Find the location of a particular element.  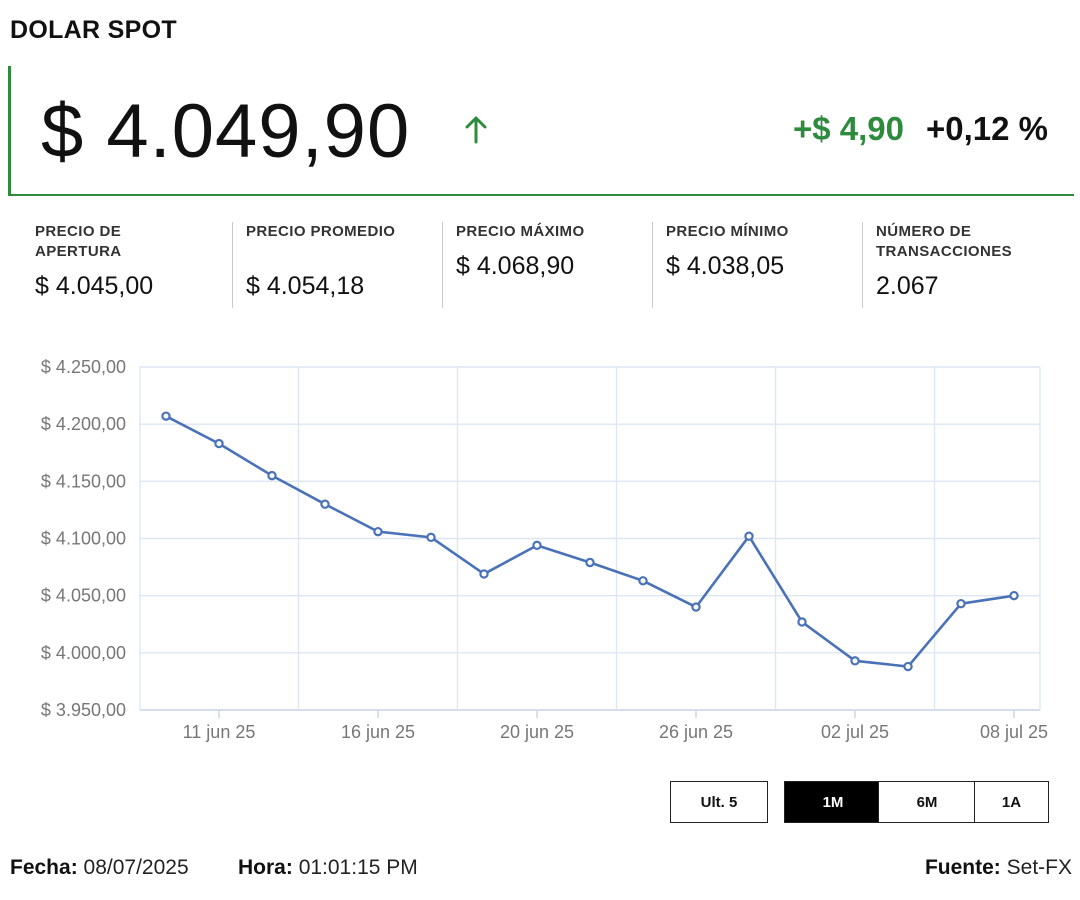

stat-average-price: PRECIO PROMEDIO $ 4.054,18 is located at coordinates (336, 265).